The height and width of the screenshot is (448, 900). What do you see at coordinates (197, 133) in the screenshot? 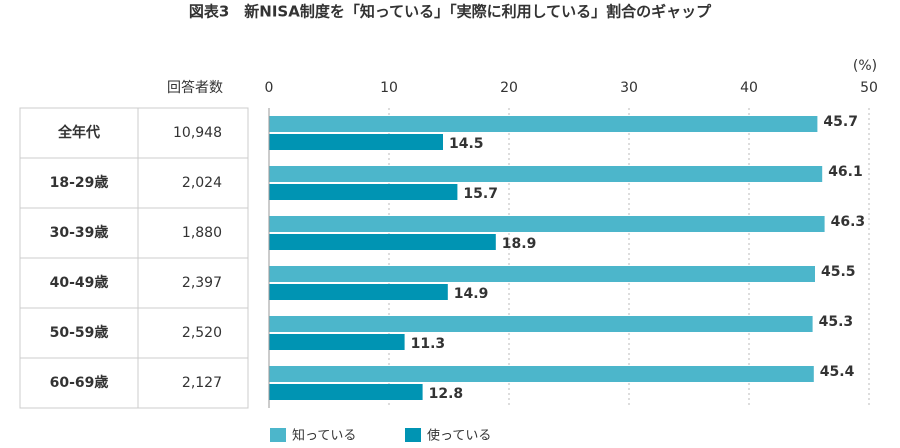
I see `respondents: 10,948` at bounding box center [197, 133].